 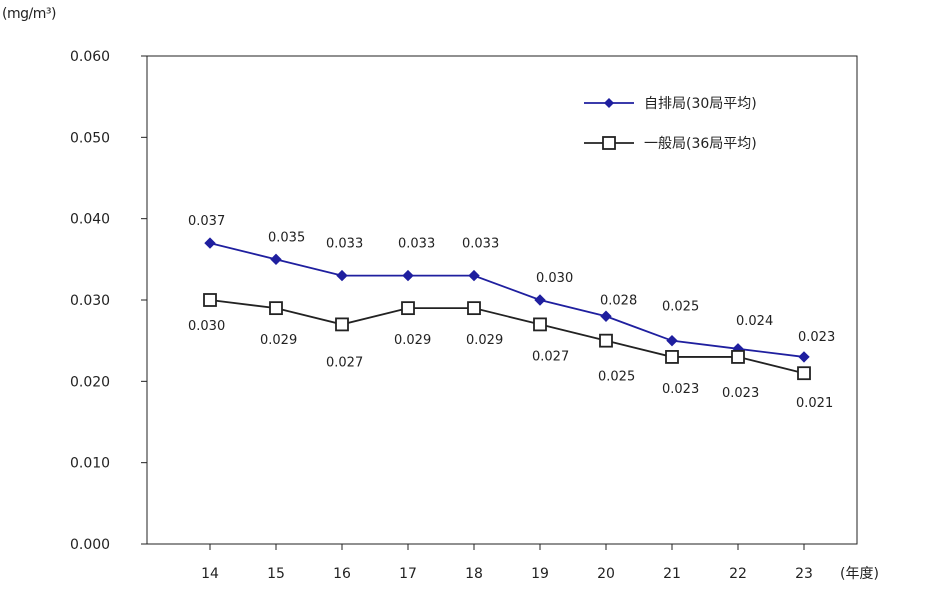 What do you see at coordinates (540, 574) in the screenshot?
I see `x-tick-label: 19` at bounding box center [540, 574].